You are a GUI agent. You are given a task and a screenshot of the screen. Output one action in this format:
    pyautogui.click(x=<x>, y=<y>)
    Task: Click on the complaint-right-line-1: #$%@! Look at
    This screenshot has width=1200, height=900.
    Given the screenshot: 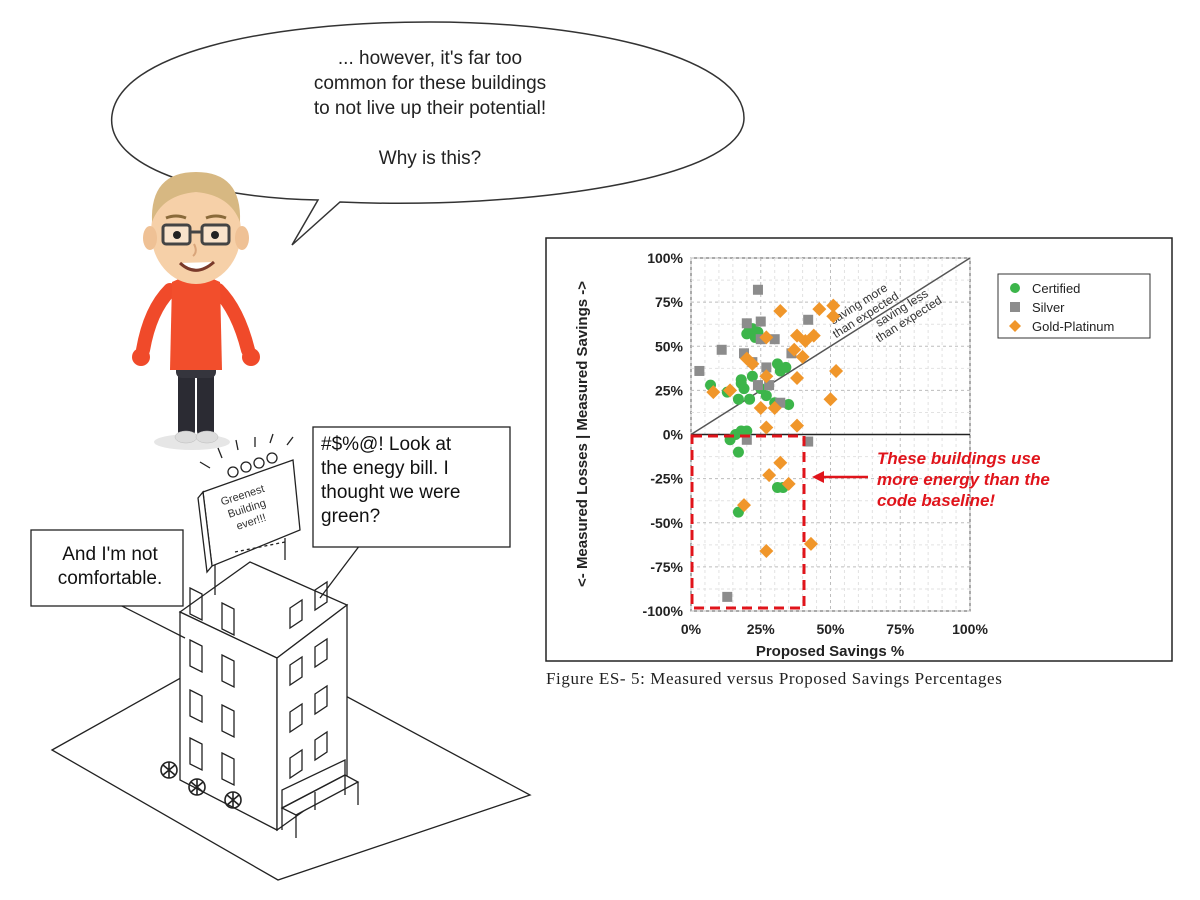 What is the action you would take?
    pyautogui.click(x=386, y=444)
    